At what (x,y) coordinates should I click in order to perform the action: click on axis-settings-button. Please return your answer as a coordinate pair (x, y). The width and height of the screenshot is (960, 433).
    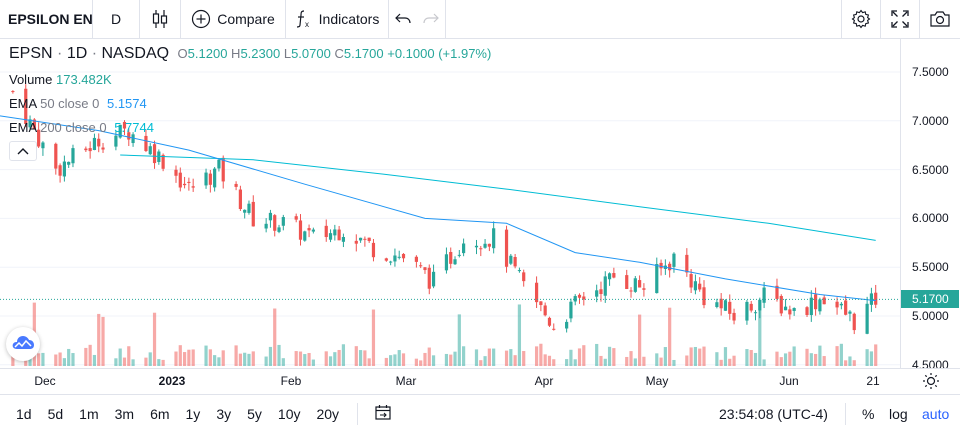
    Looking at the image, I should click on (931, 381).